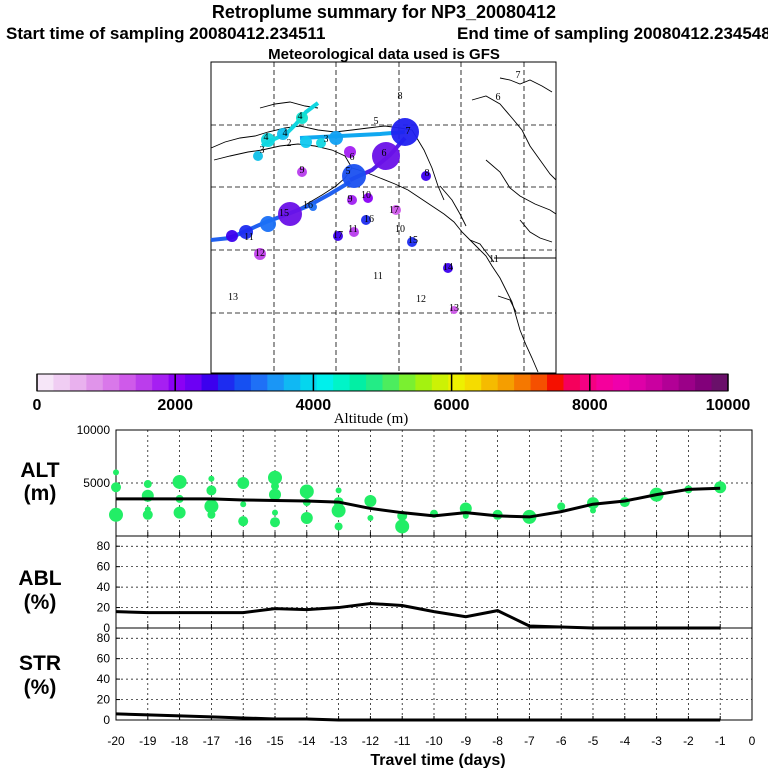 This screenshot has height=768, width=768. I want to click on x-tick-label: -20, so click(116, 741).